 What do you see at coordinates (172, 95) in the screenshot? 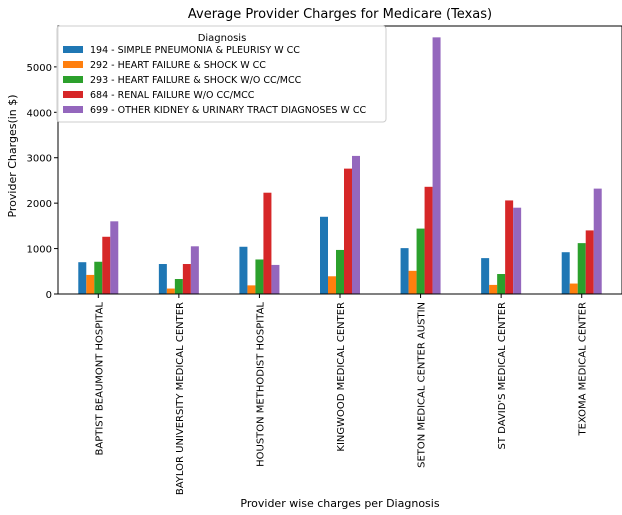
I see `legend-label: 684 - RENAL FAILURE W/O CC/MCC` at bounding box center [172, 95].